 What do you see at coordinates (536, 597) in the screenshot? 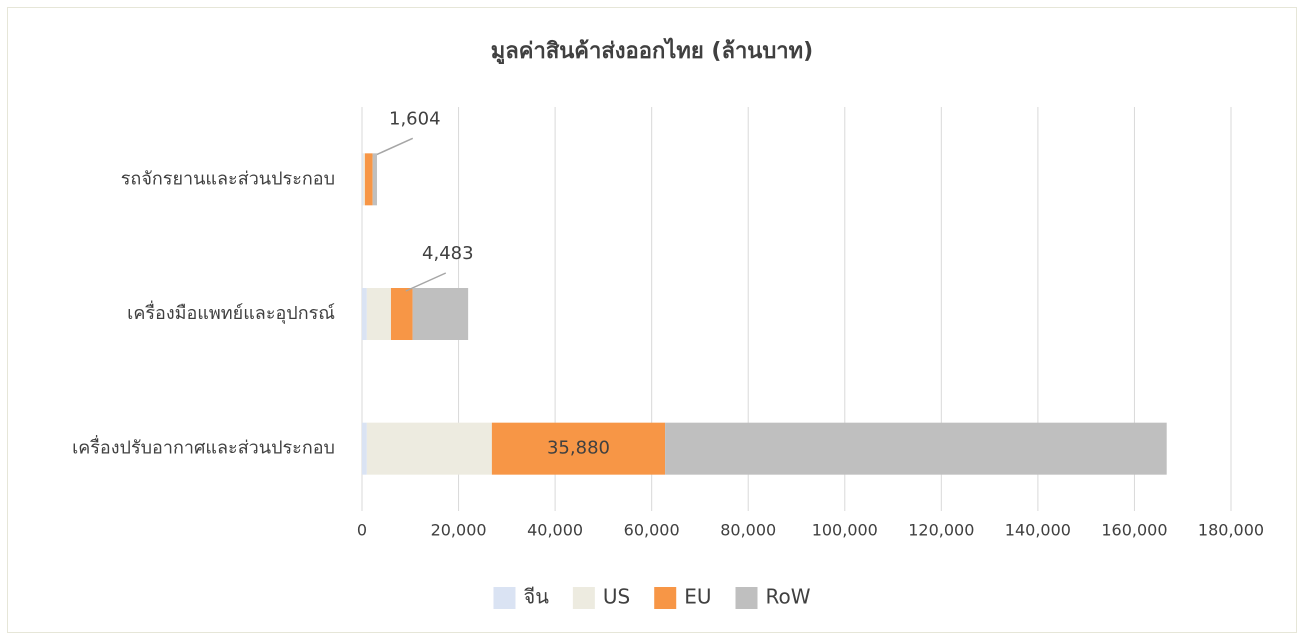
I see `legend-label: จีน` at bounding box center [536, 597].